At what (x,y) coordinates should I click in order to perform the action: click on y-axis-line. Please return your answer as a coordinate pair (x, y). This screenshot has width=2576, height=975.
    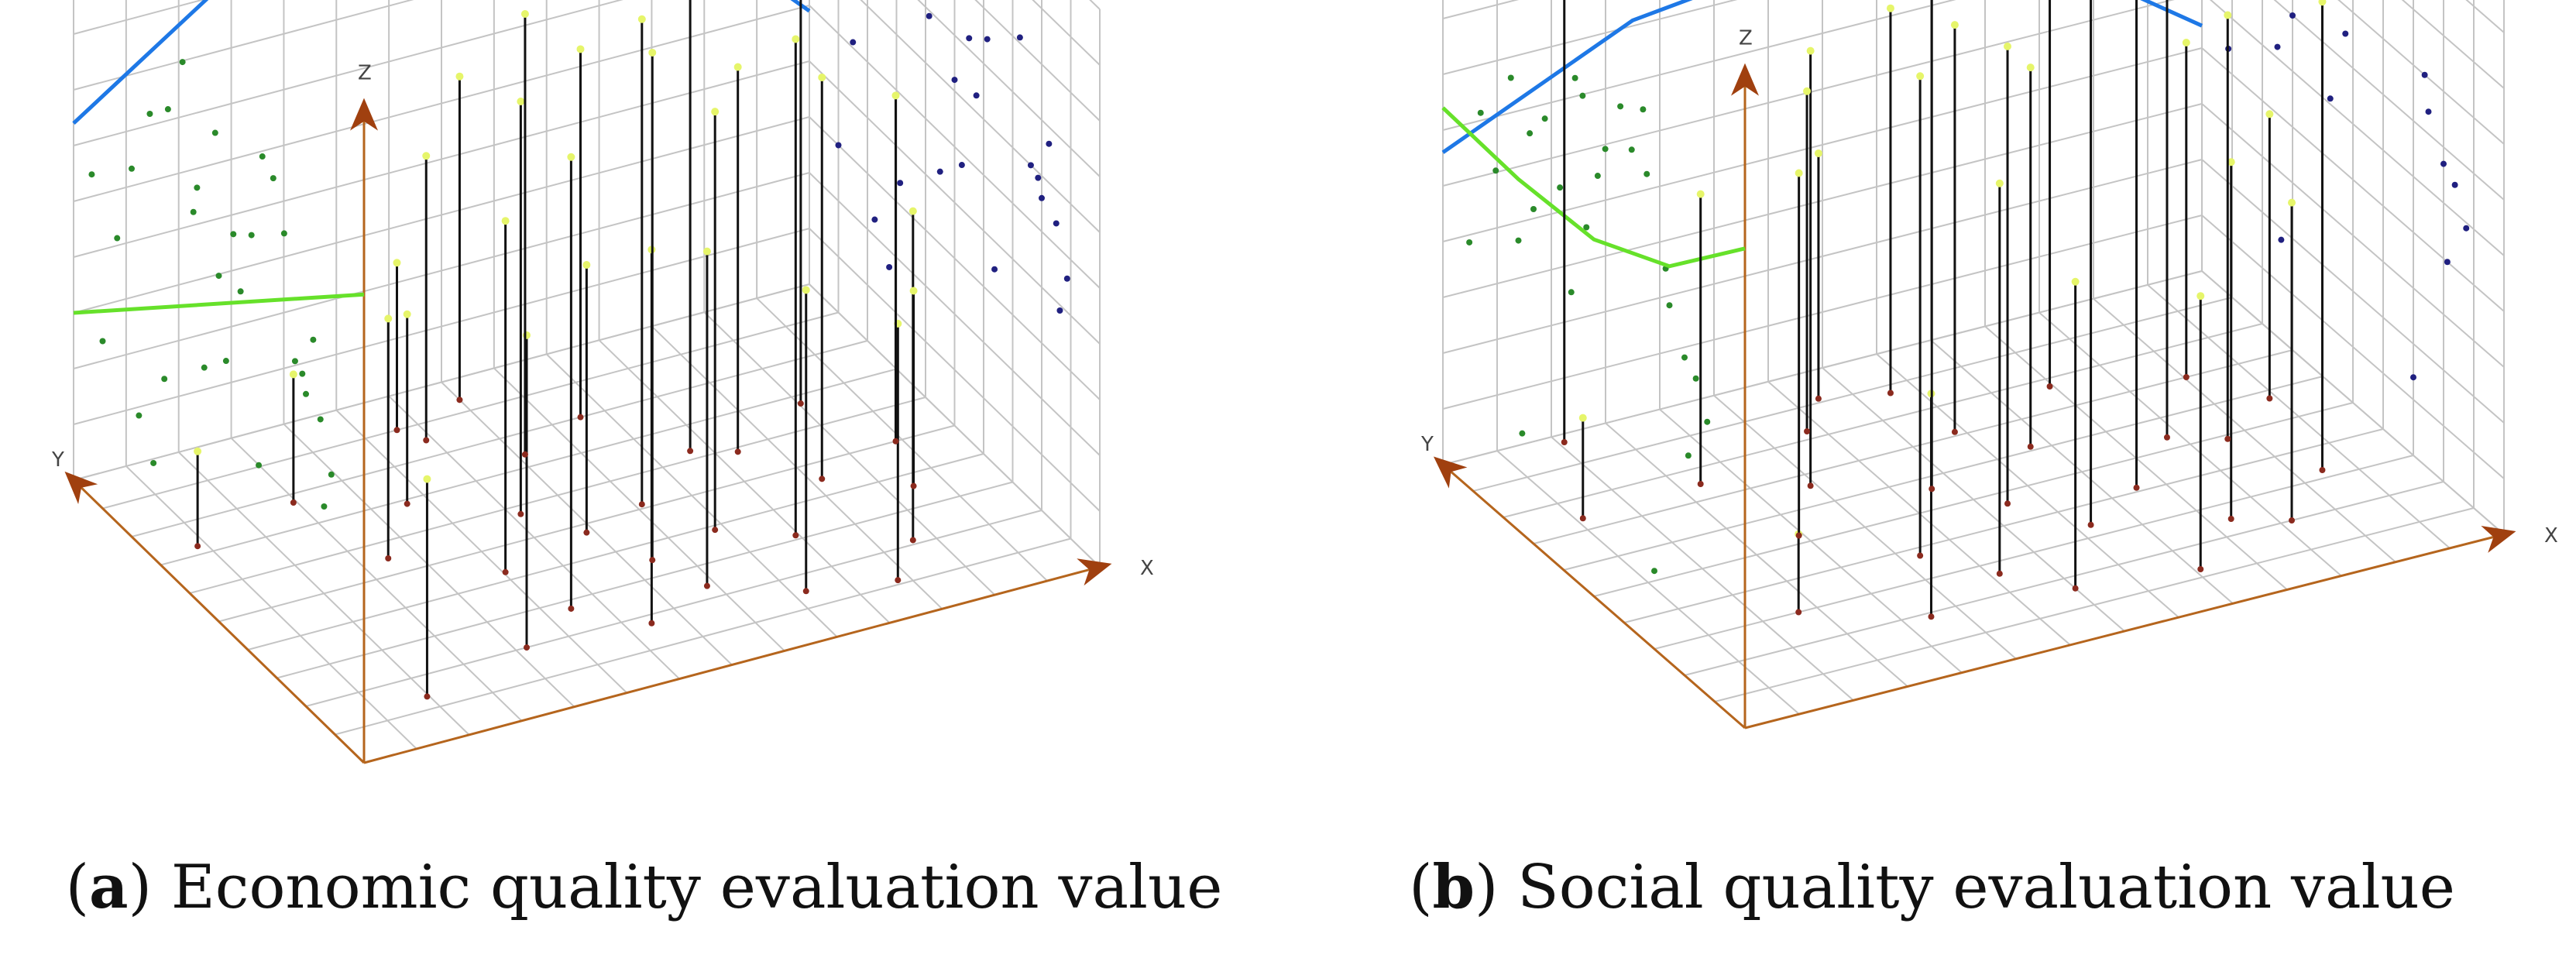
    Looking at the image, I should click on (1594, 596).